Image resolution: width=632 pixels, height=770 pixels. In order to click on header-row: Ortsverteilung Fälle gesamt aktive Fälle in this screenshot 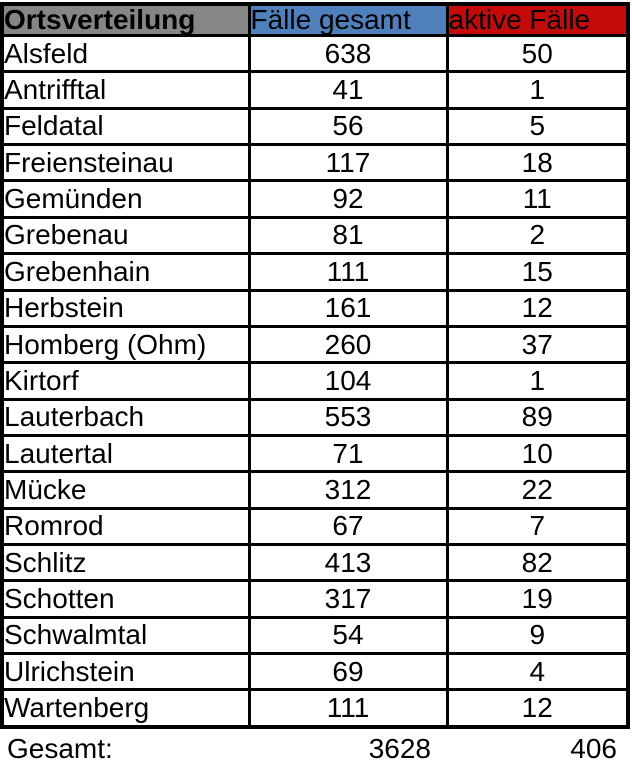, I will do `click(315, 19)`.